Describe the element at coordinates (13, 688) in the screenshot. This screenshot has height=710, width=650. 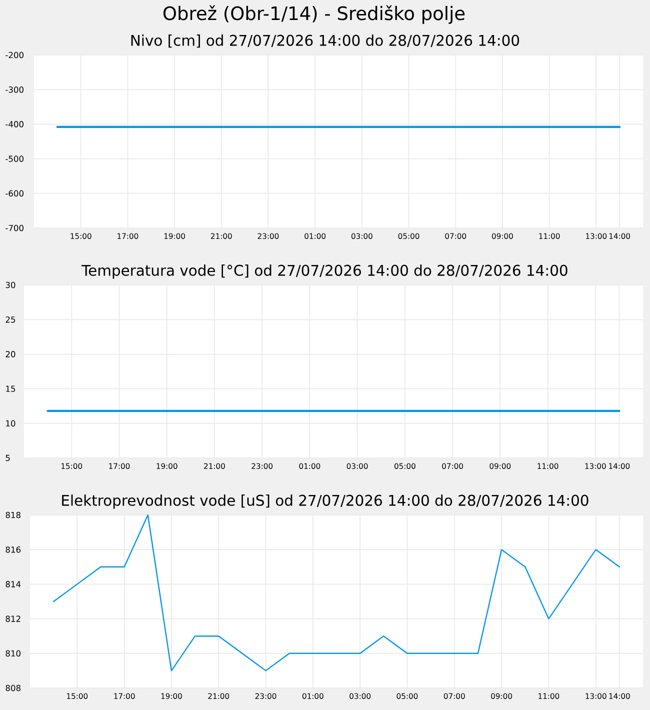
I see `y-tick-label: 808` at that location.